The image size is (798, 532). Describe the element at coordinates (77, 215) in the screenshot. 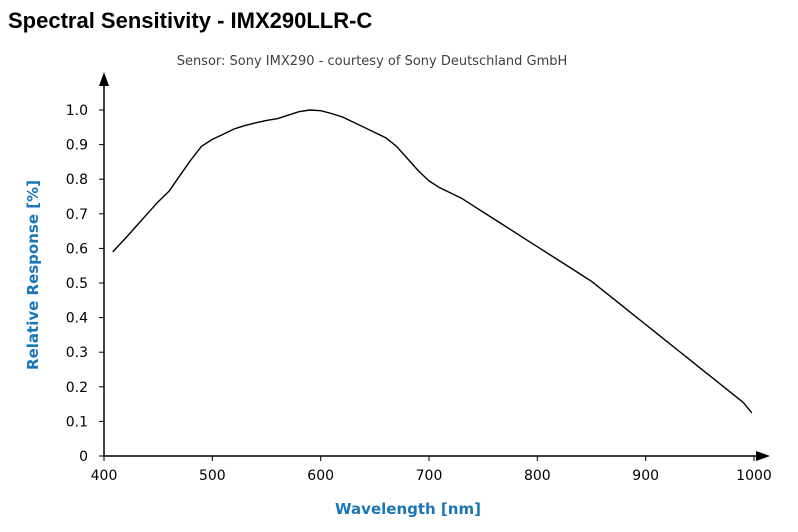

I see `y-tick-label: 0.7` at that location.